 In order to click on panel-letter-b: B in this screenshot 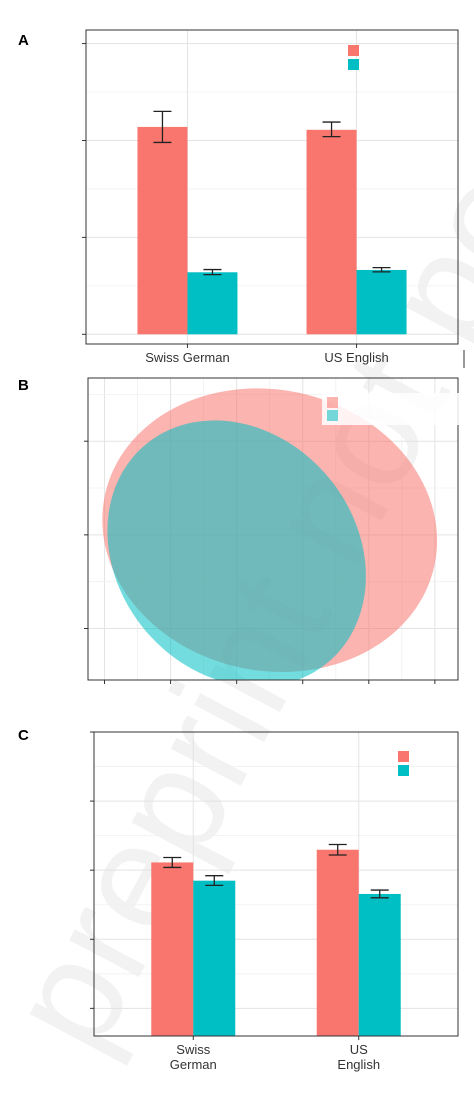, I will do `click(23, 385)`.